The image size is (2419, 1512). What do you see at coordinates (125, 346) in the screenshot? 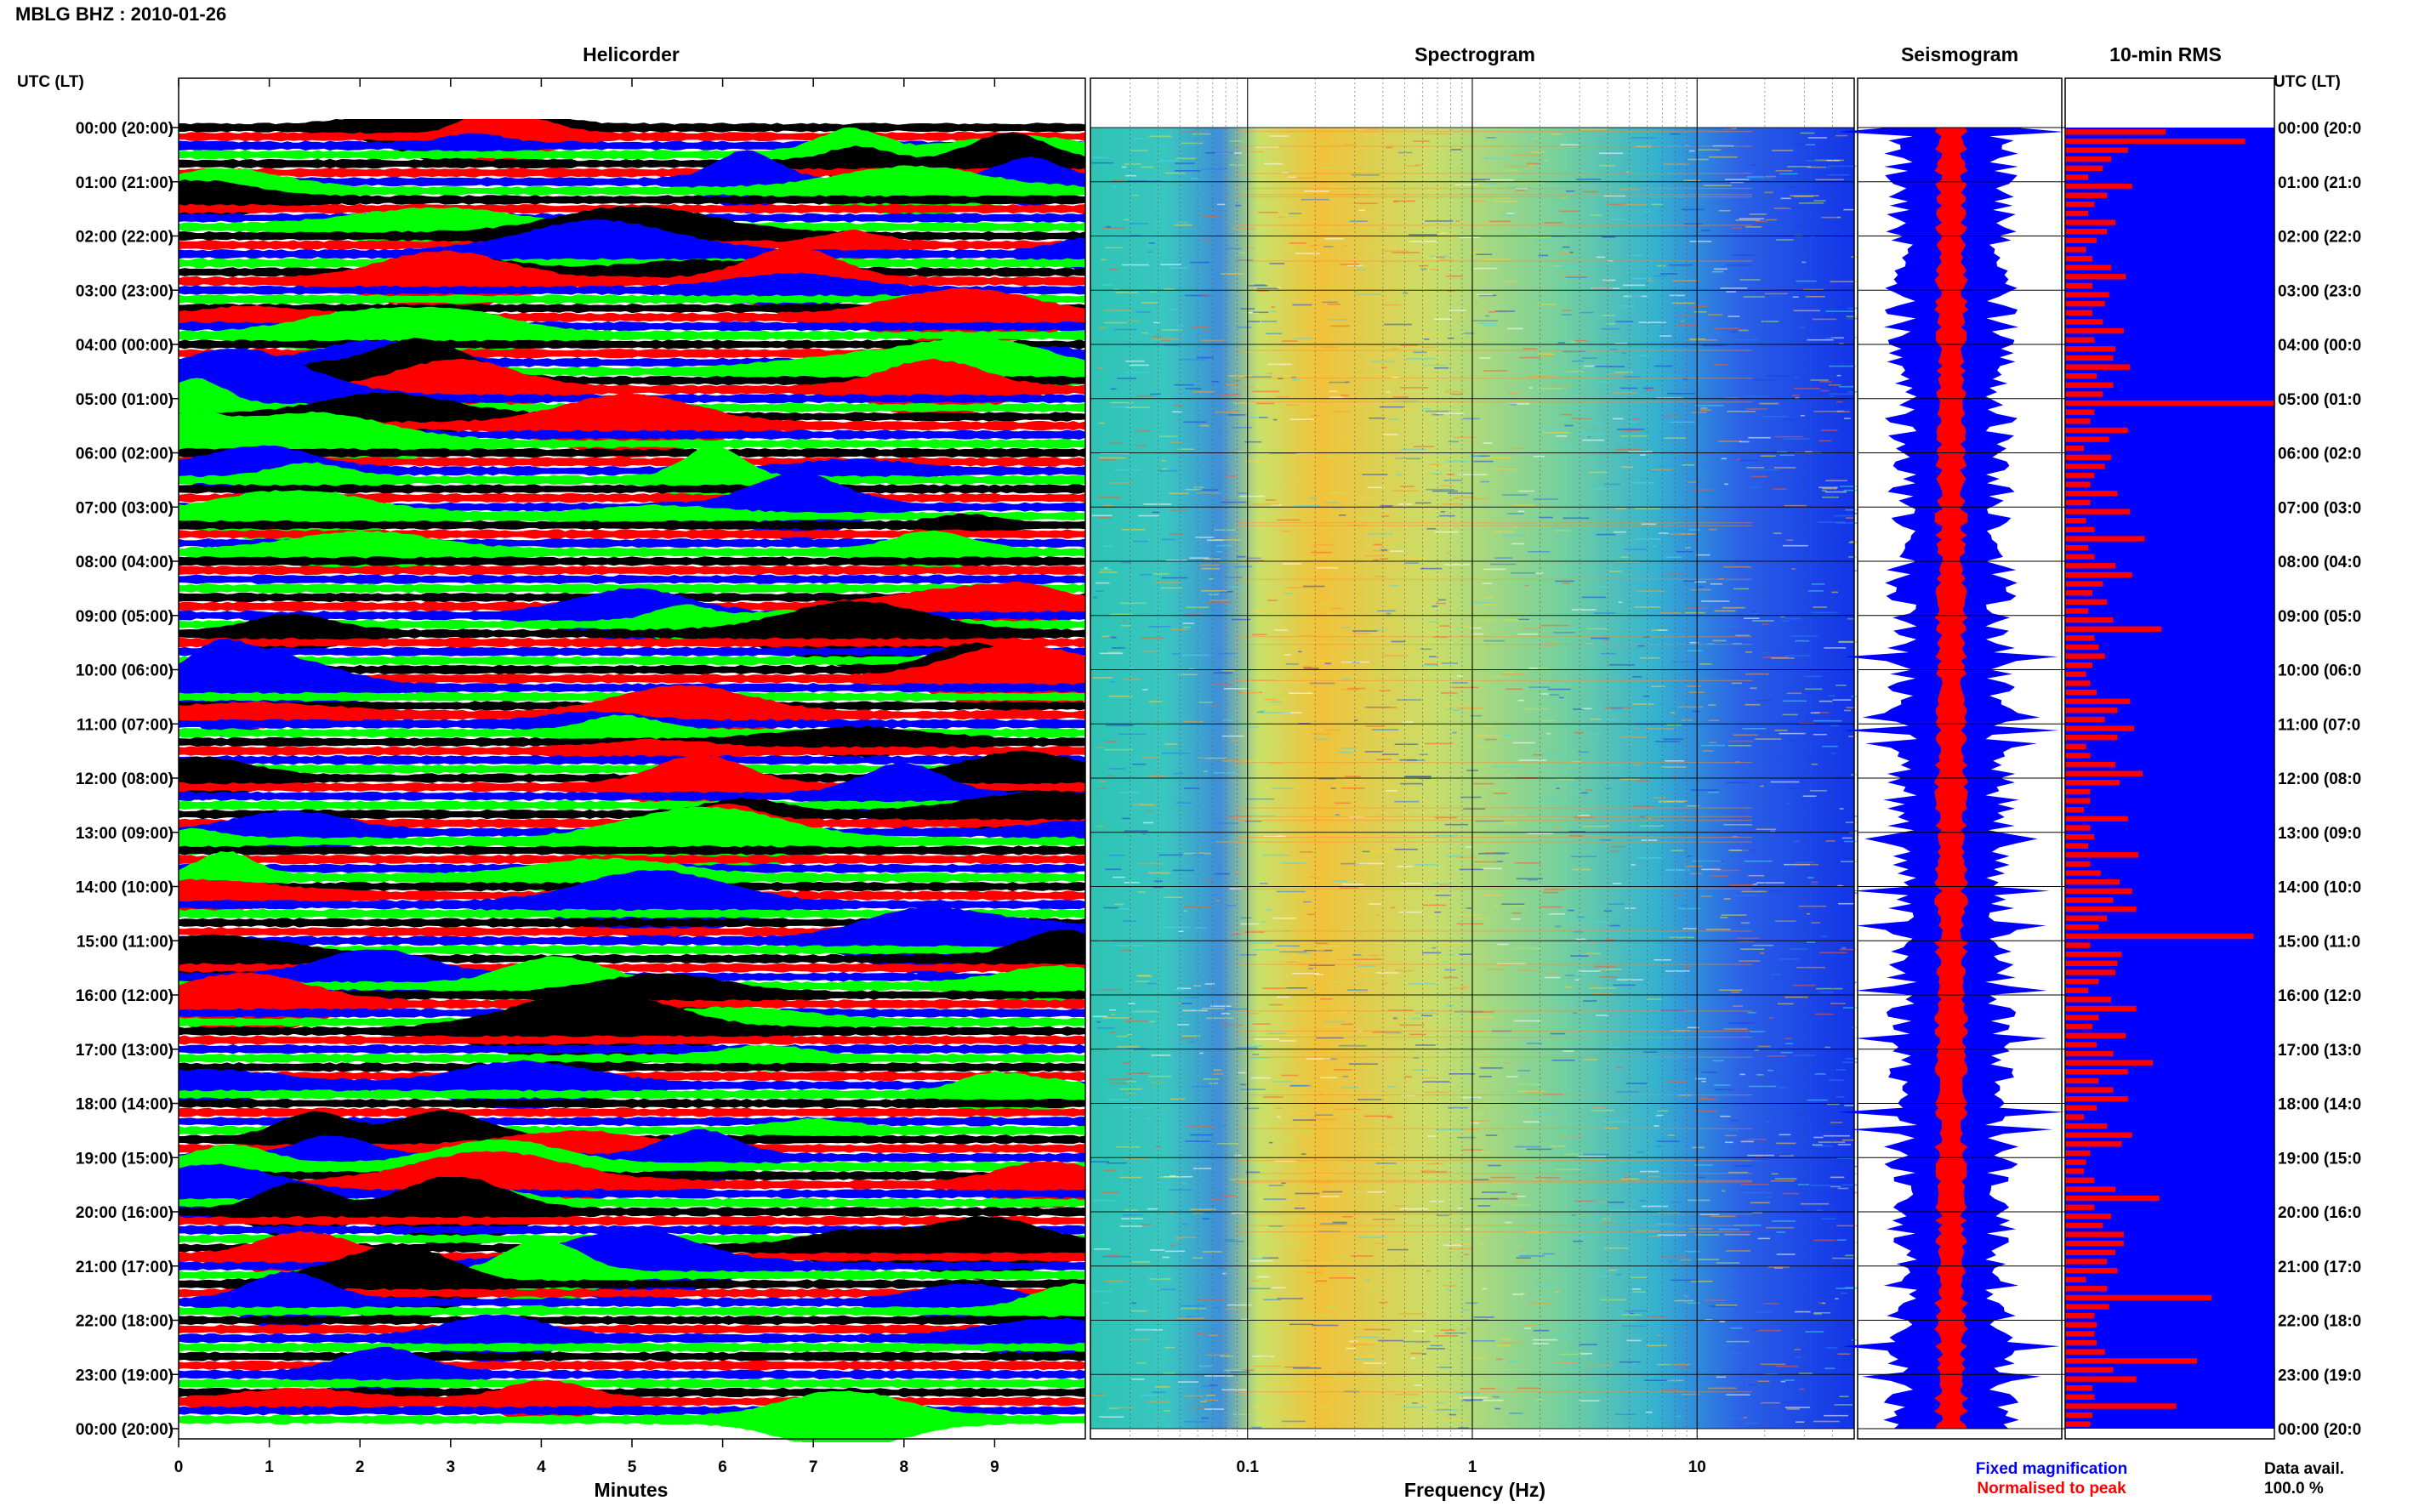
I see `time-label-left: 04:00 (00:00)` at bounding box center [125, 346].